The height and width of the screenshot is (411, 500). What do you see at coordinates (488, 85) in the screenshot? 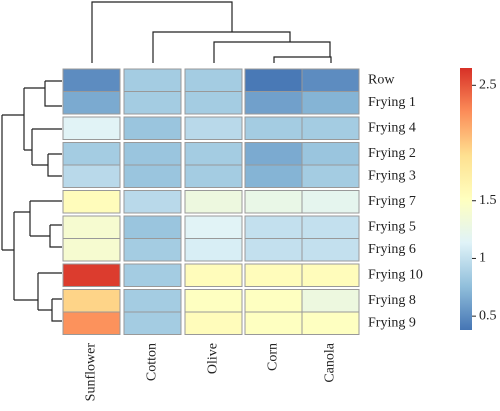
I see `colorbar-tick-label: 2.5` at bounding box center [488, 85].